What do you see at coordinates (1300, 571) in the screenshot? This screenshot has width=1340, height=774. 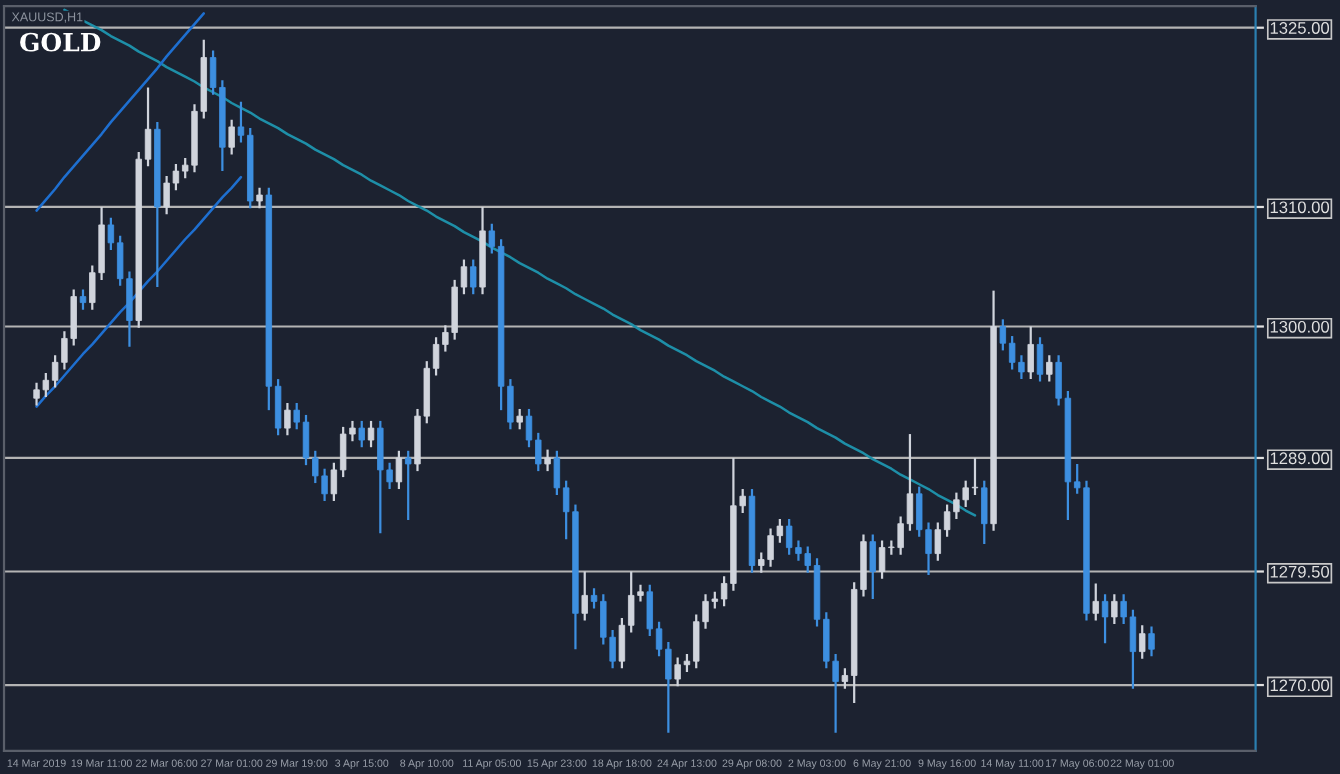 I see `y-tick-label: 1279.50` at bounding box center [1300, 571].